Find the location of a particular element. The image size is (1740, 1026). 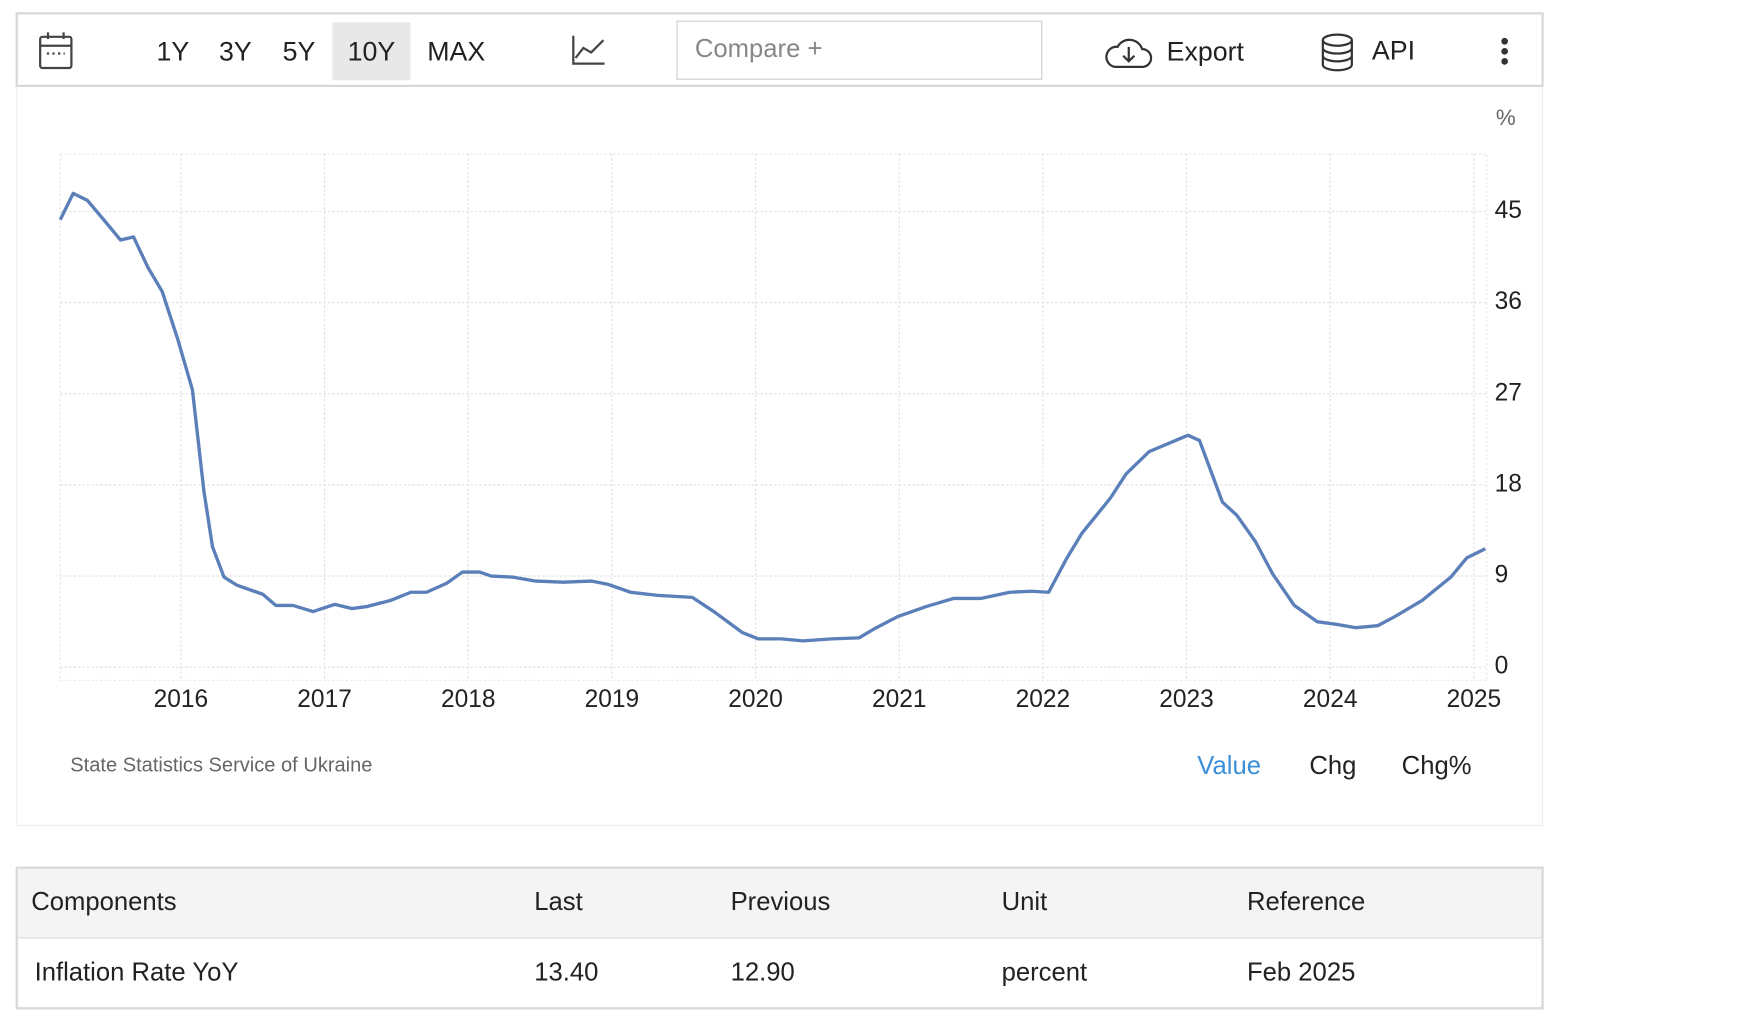

y-tick-label: 0 is located at coordinates (1502, 666).